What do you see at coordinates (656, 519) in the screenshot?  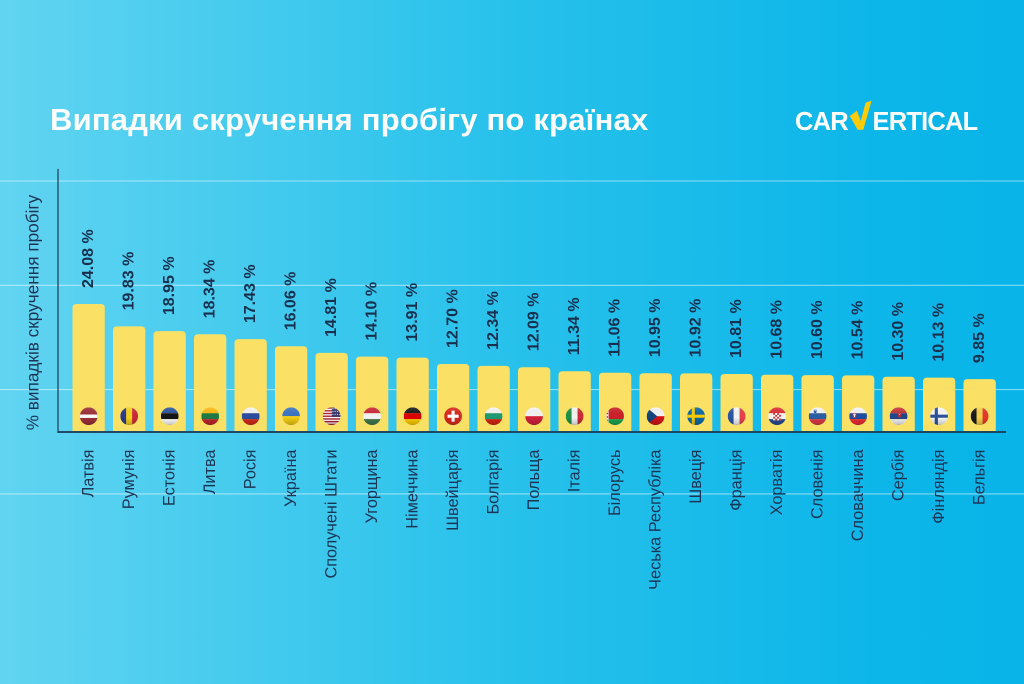 I see `svg-text: Чеська Республіка` at bounding box center [656, 519].